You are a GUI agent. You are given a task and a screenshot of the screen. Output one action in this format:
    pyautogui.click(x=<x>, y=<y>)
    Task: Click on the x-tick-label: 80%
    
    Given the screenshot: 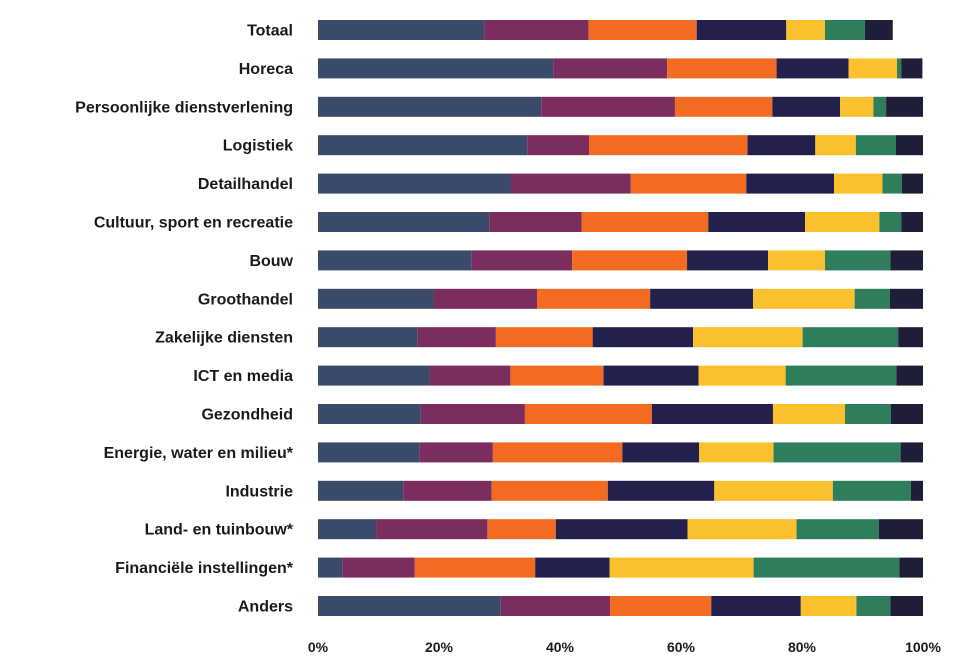 What is the action you would take?
    pyautogui.click(x=802, y=647)
    